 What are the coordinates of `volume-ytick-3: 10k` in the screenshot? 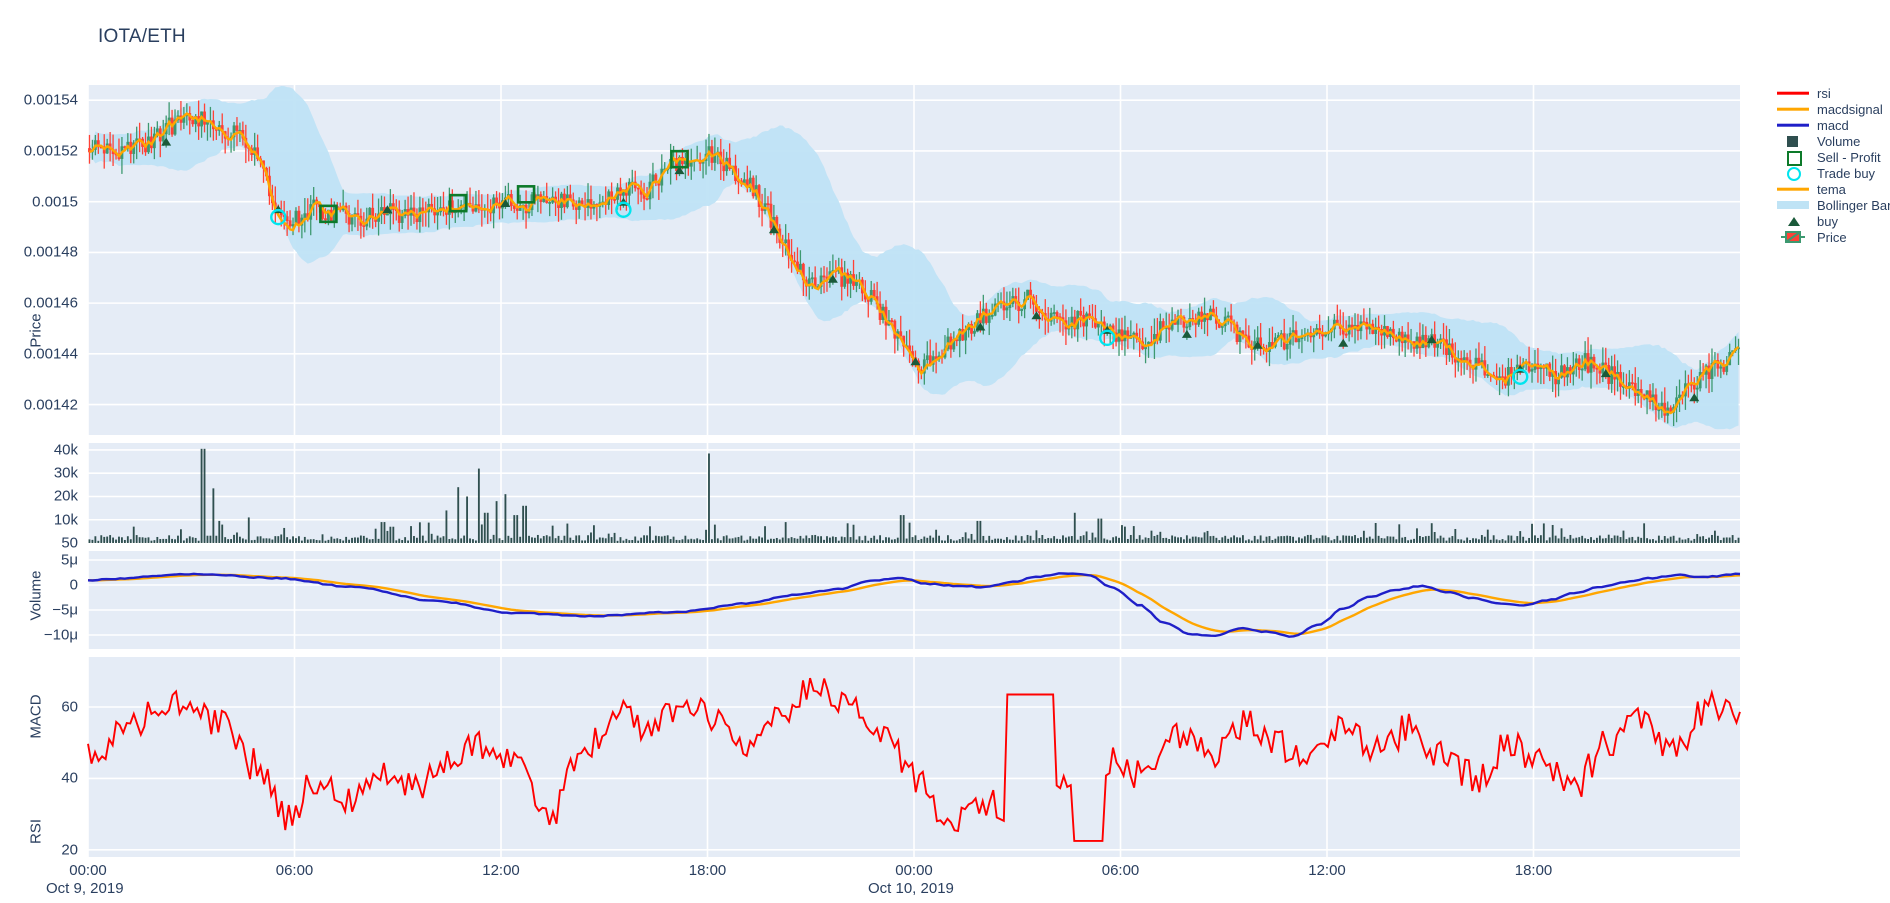 It's located at (65, 520).